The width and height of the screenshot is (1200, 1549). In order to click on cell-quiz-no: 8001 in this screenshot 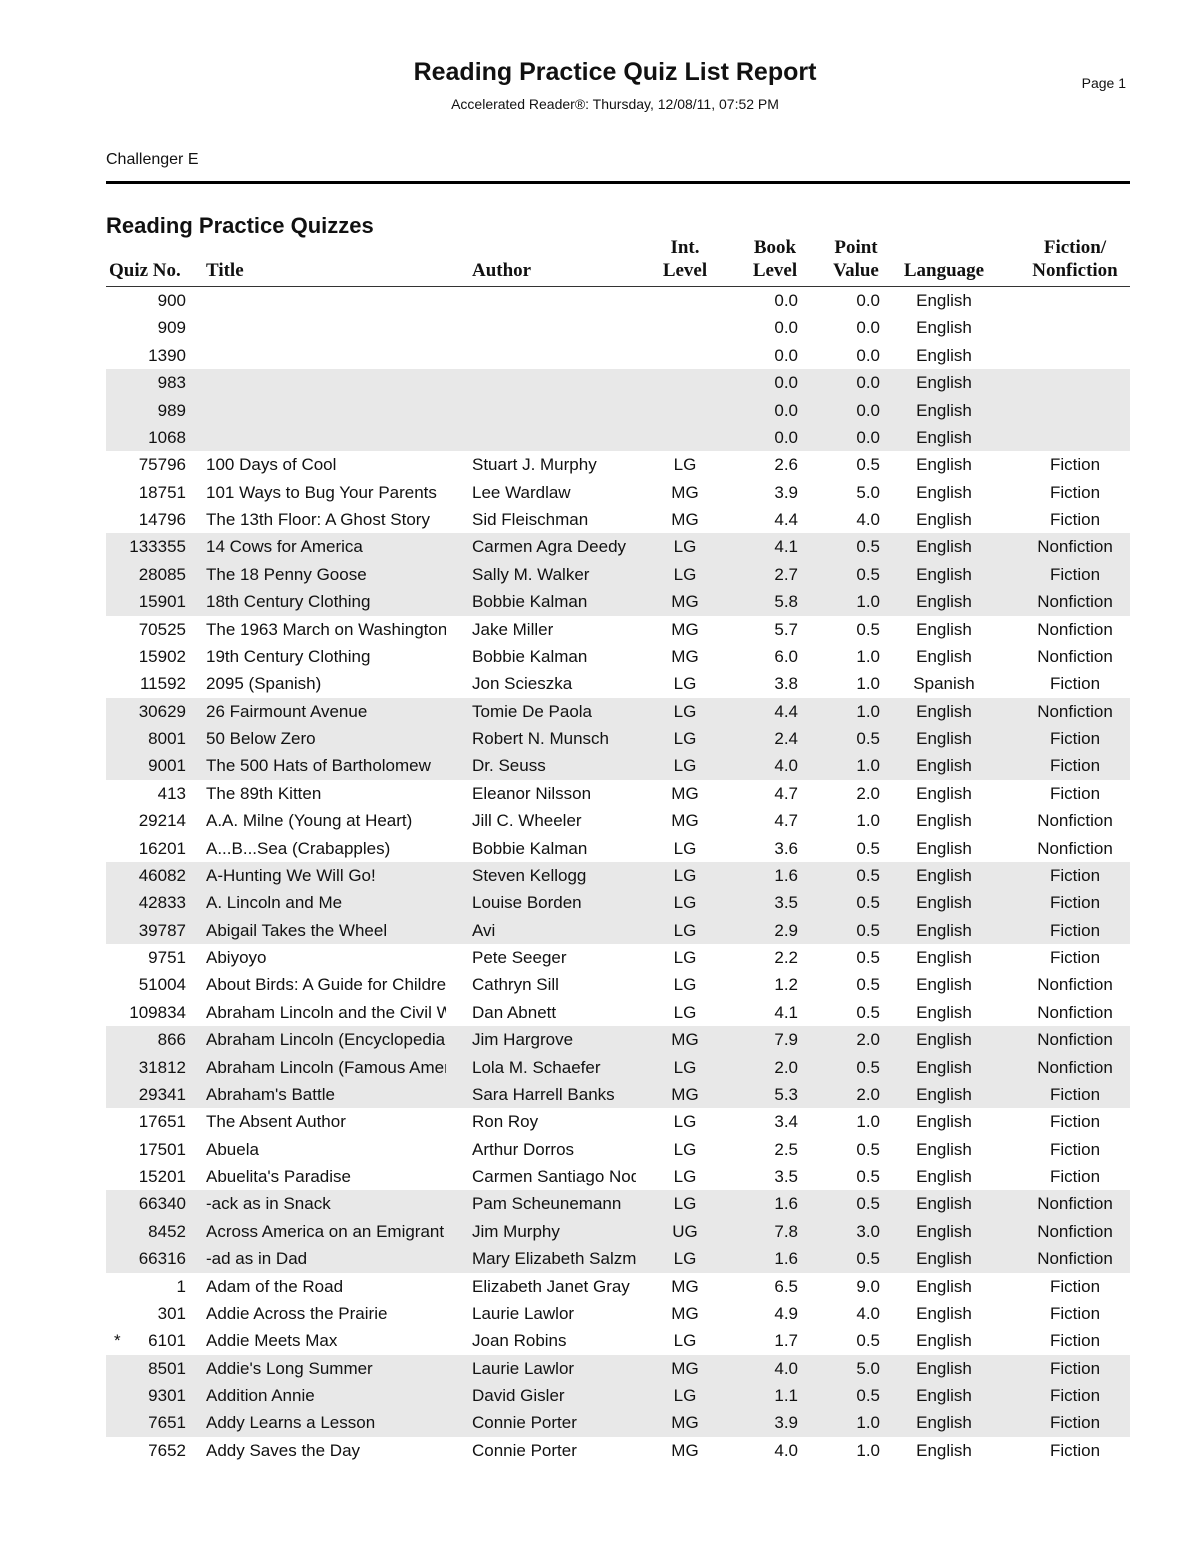, I will do `click(167, 738)`.